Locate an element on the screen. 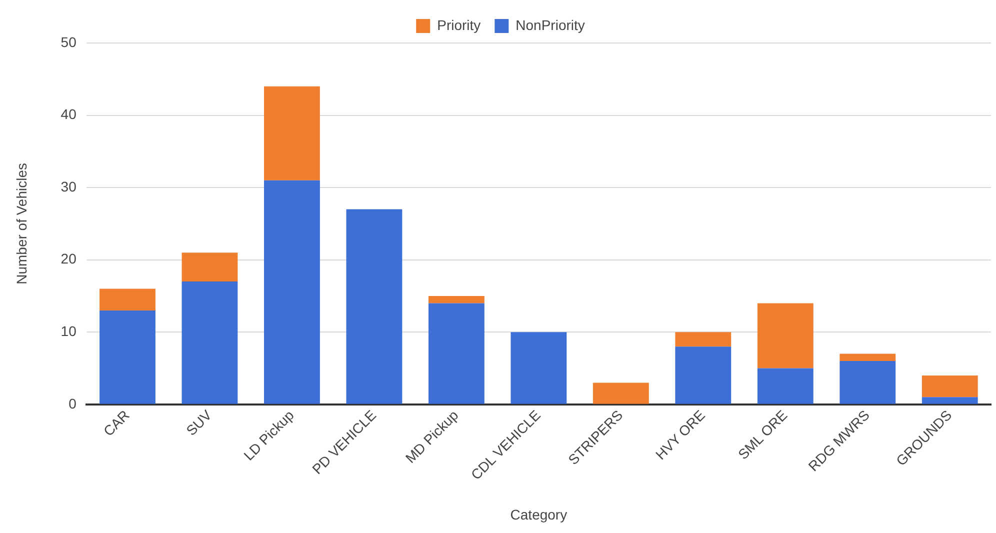  y-tick-label: 10 is located at coordinates (68, 330).